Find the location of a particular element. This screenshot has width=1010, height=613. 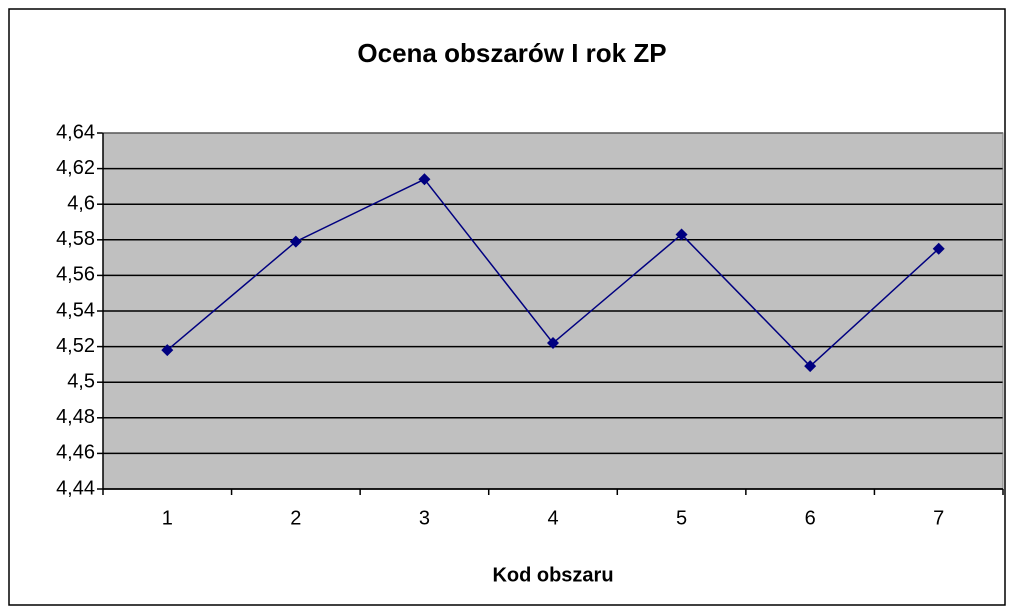

y-tick-label: 4,52 is located at coordinates (75, 346).